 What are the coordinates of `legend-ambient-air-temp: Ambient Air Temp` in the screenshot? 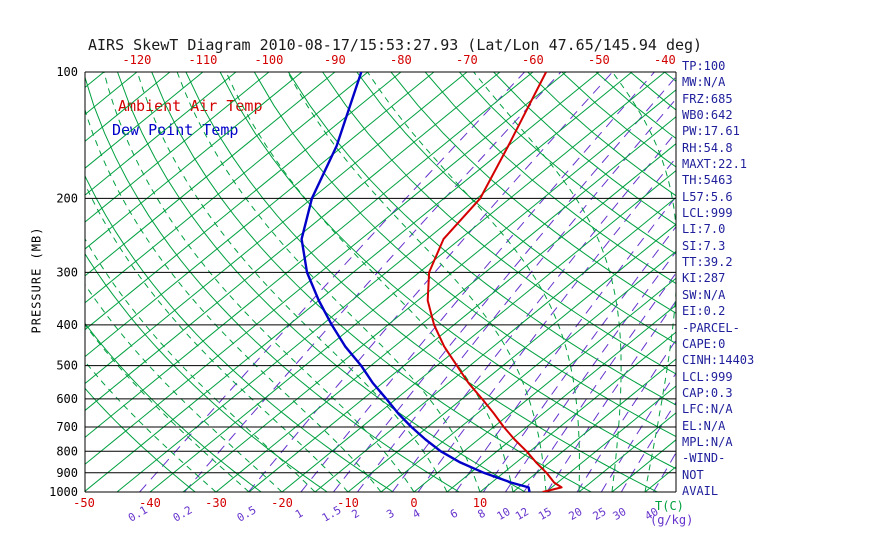 It's located at (190, 106).